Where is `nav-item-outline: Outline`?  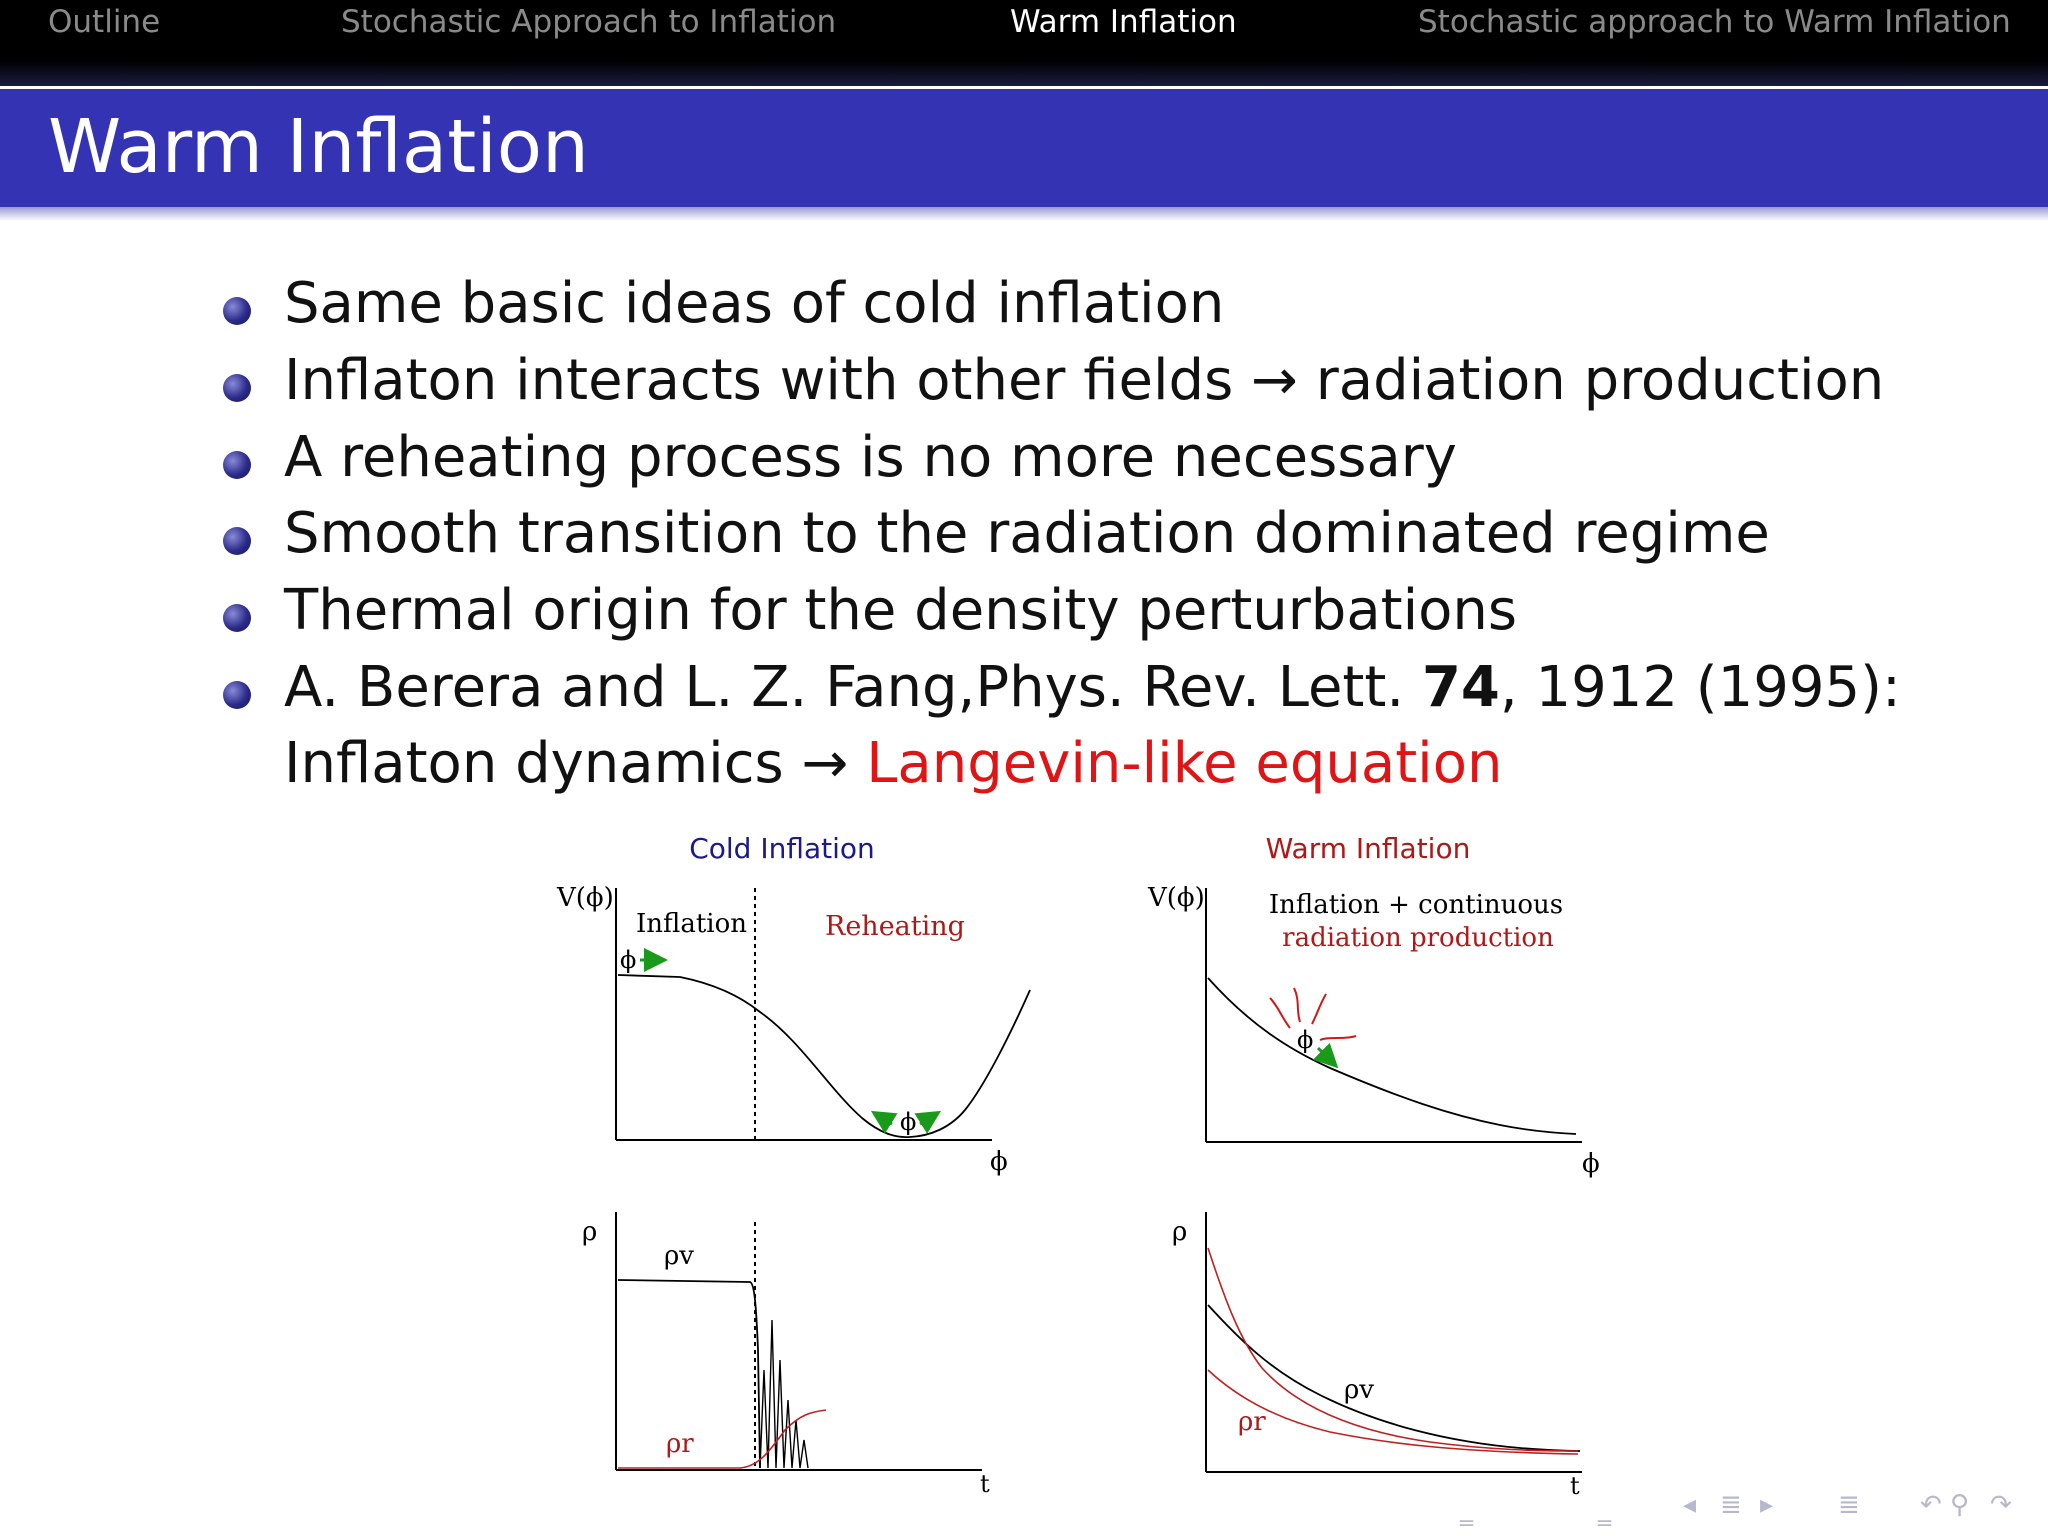
nav-item-outline: Outline is located at coordinates (104, 22).